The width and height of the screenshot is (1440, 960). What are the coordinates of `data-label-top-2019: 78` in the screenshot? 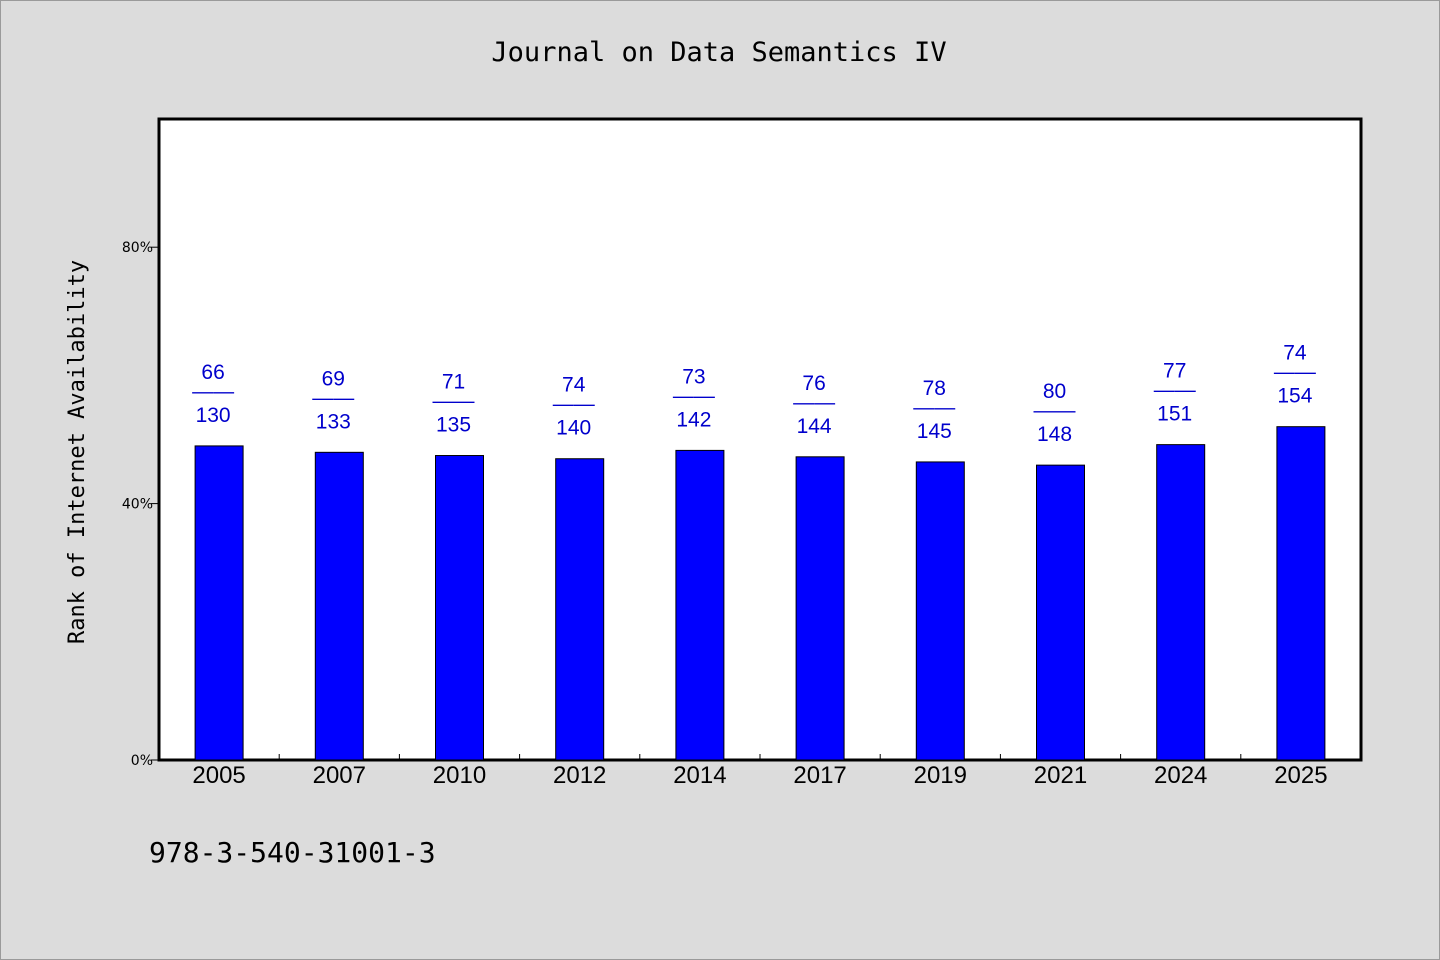 It's located at (934, 388).